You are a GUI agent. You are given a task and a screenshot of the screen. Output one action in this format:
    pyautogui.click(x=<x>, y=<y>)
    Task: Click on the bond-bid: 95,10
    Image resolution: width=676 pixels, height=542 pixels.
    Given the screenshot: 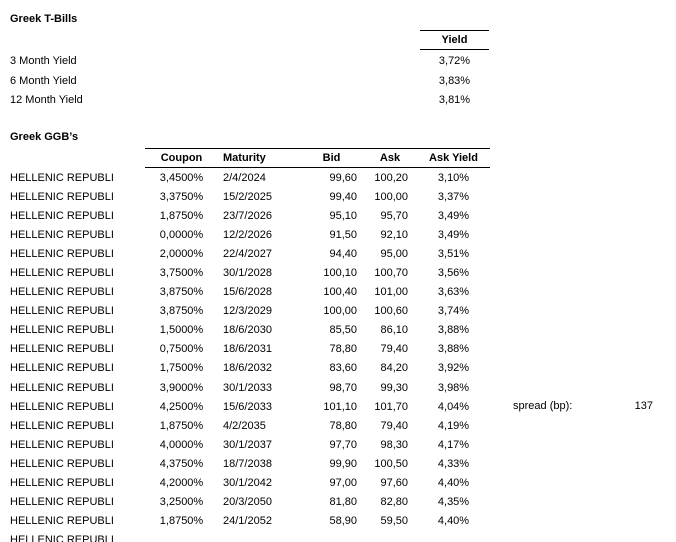 What is the action you would take?
    pyautogui.click(x=343, y=216)
    